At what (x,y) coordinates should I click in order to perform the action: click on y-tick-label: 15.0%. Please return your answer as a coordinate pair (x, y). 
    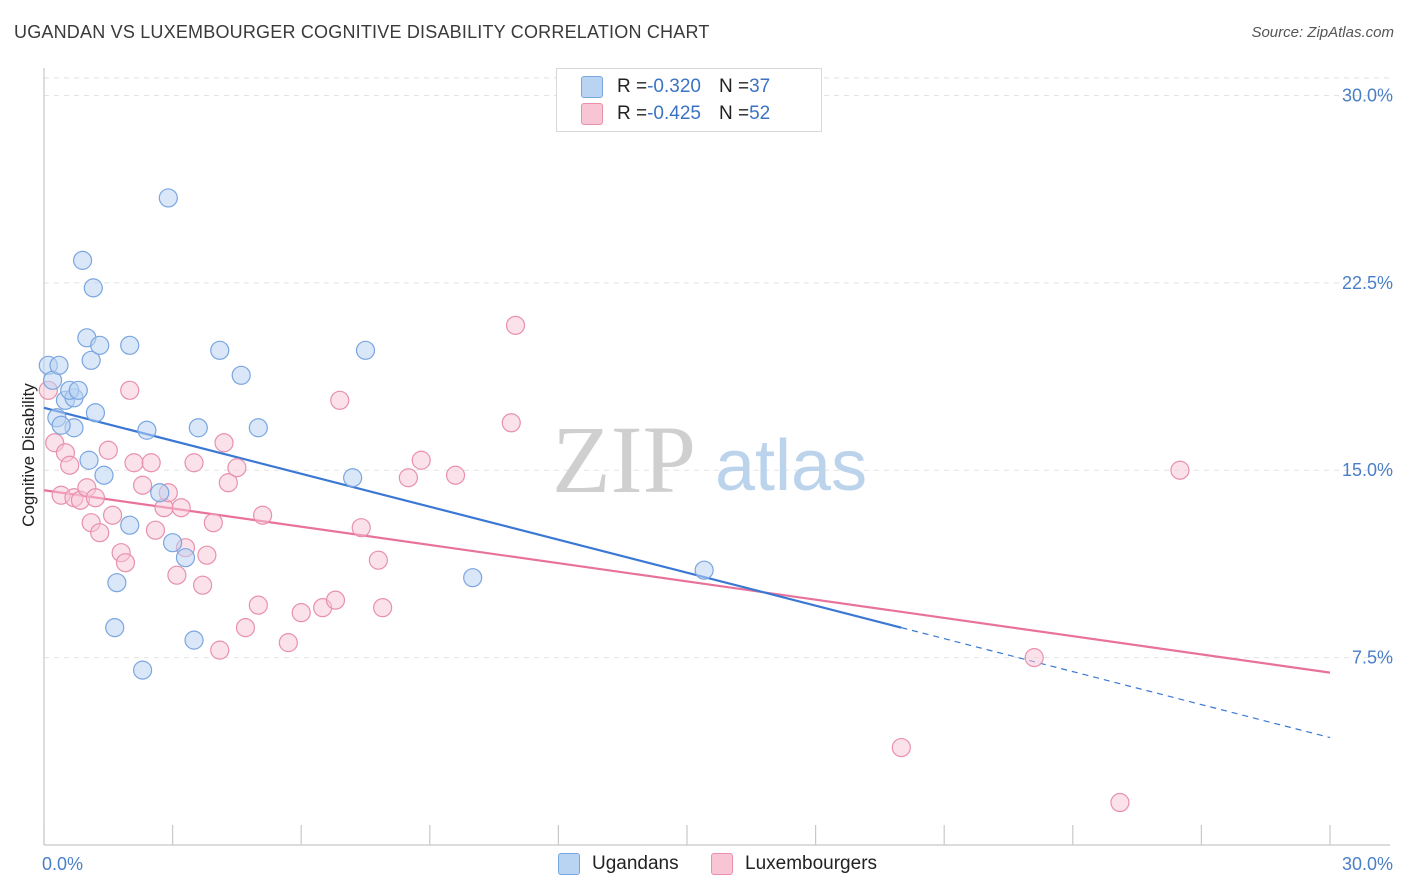
    Looking at the image, I should click on (1367, 470).